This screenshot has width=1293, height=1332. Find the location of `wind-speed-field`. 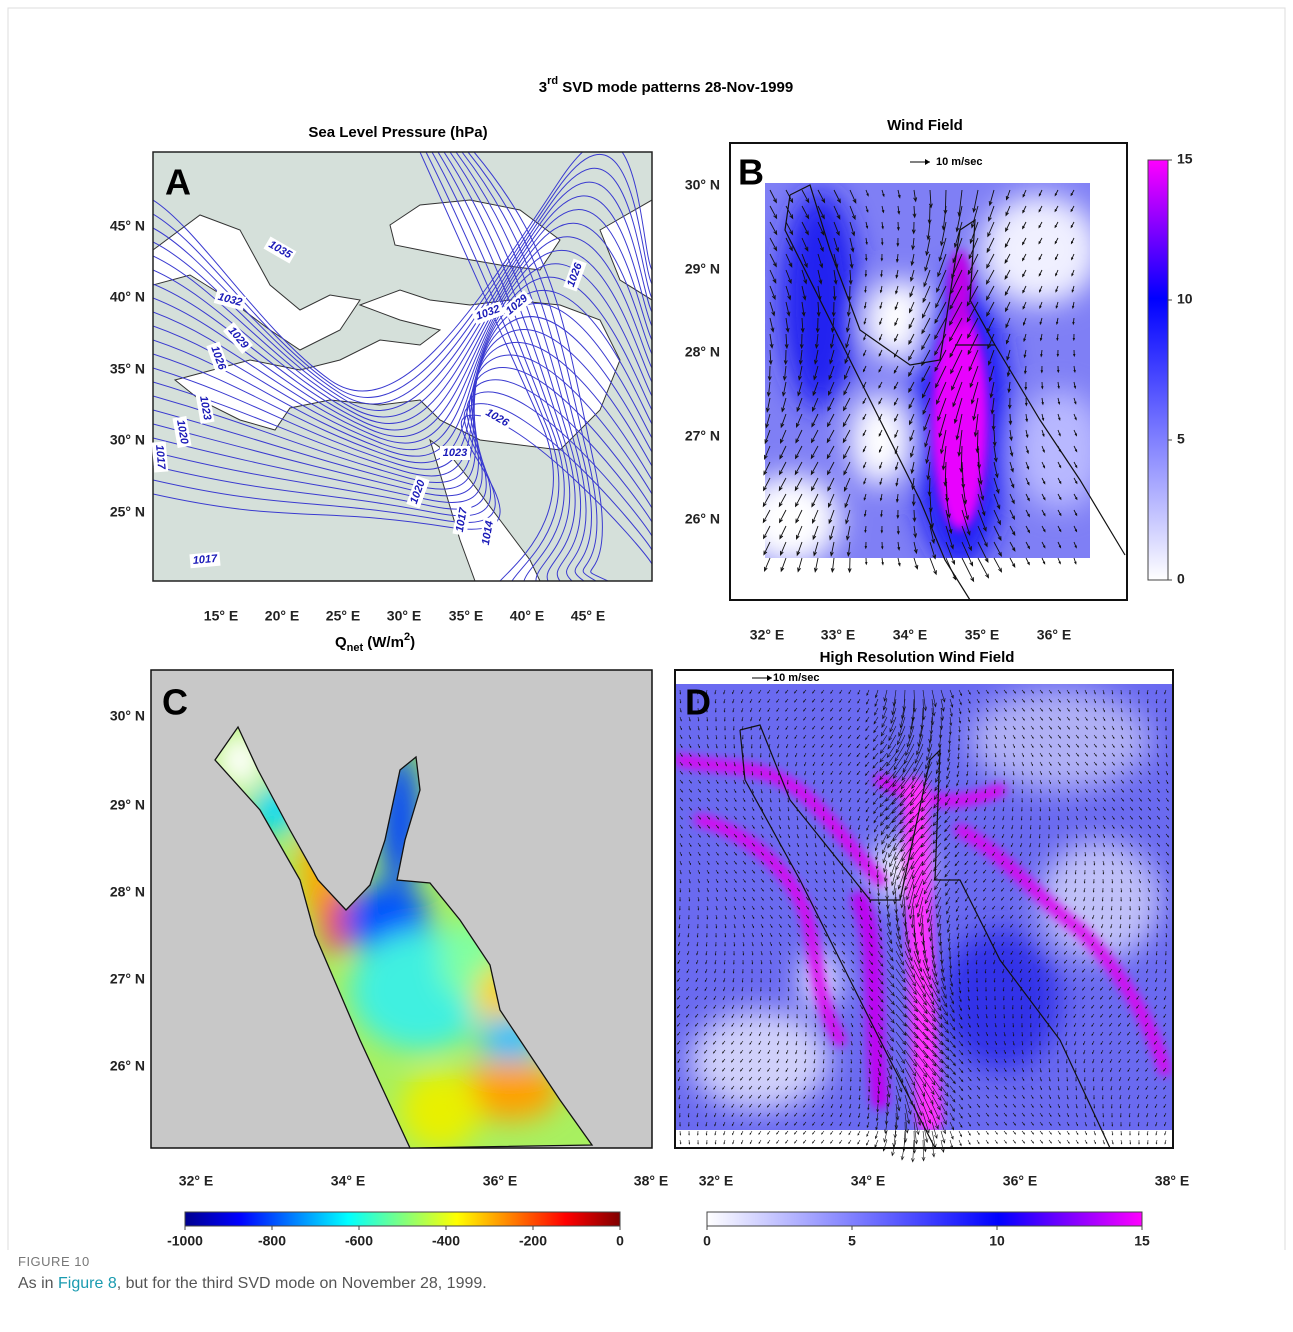

wind-speed-field is located at coordinates (924, 907).